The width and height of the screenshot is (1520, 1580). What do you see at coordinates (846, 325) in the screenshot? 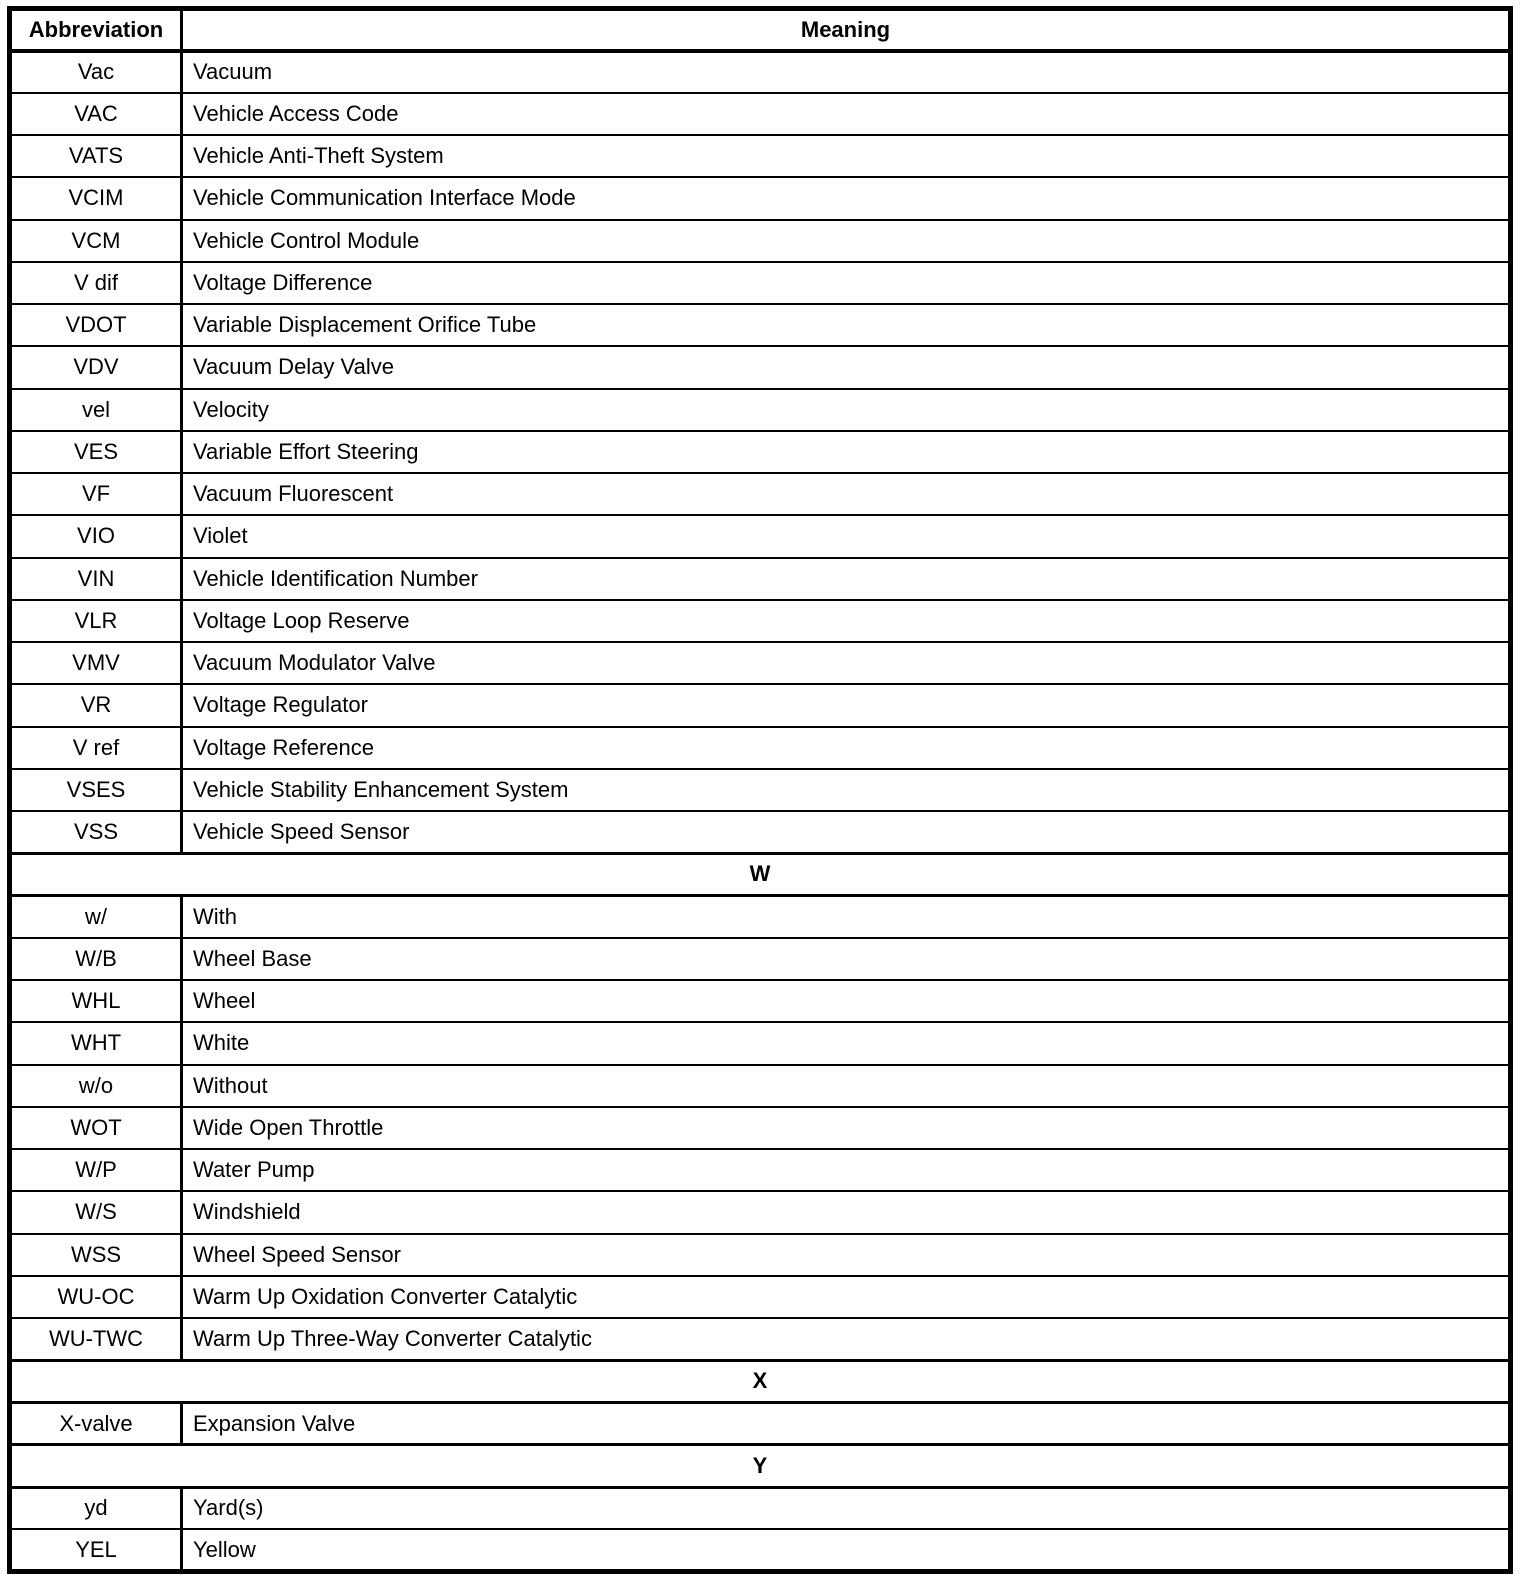
I see `meaning-cell: Variable Displacement Orifice Tube` at bounding box center [846, 325].